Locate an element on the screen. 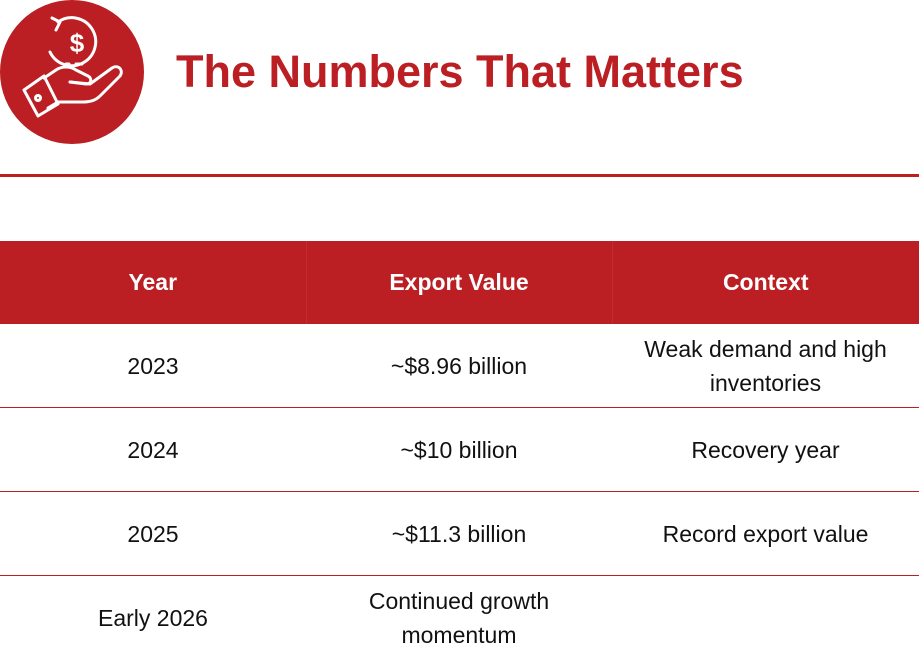 The image size is (919, 659). cell-year: 2024 is located at coordinates (153, 449).